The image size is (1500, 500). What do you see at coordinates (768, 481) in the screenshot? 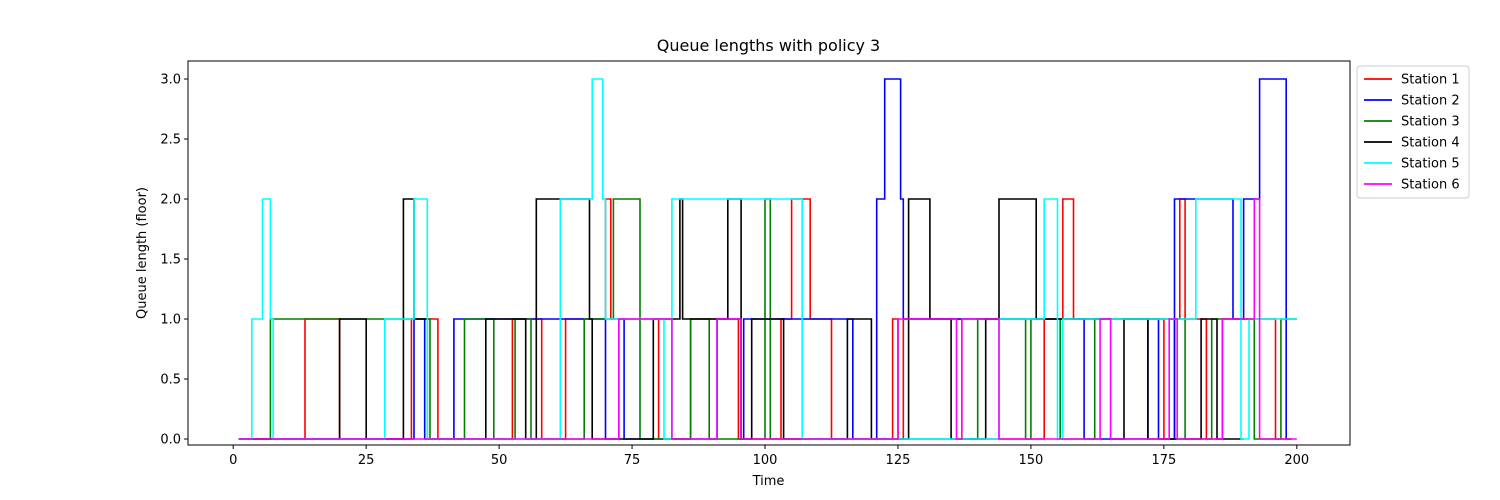
I see `x-axis-title: Time` at bounding box center [768, 481].